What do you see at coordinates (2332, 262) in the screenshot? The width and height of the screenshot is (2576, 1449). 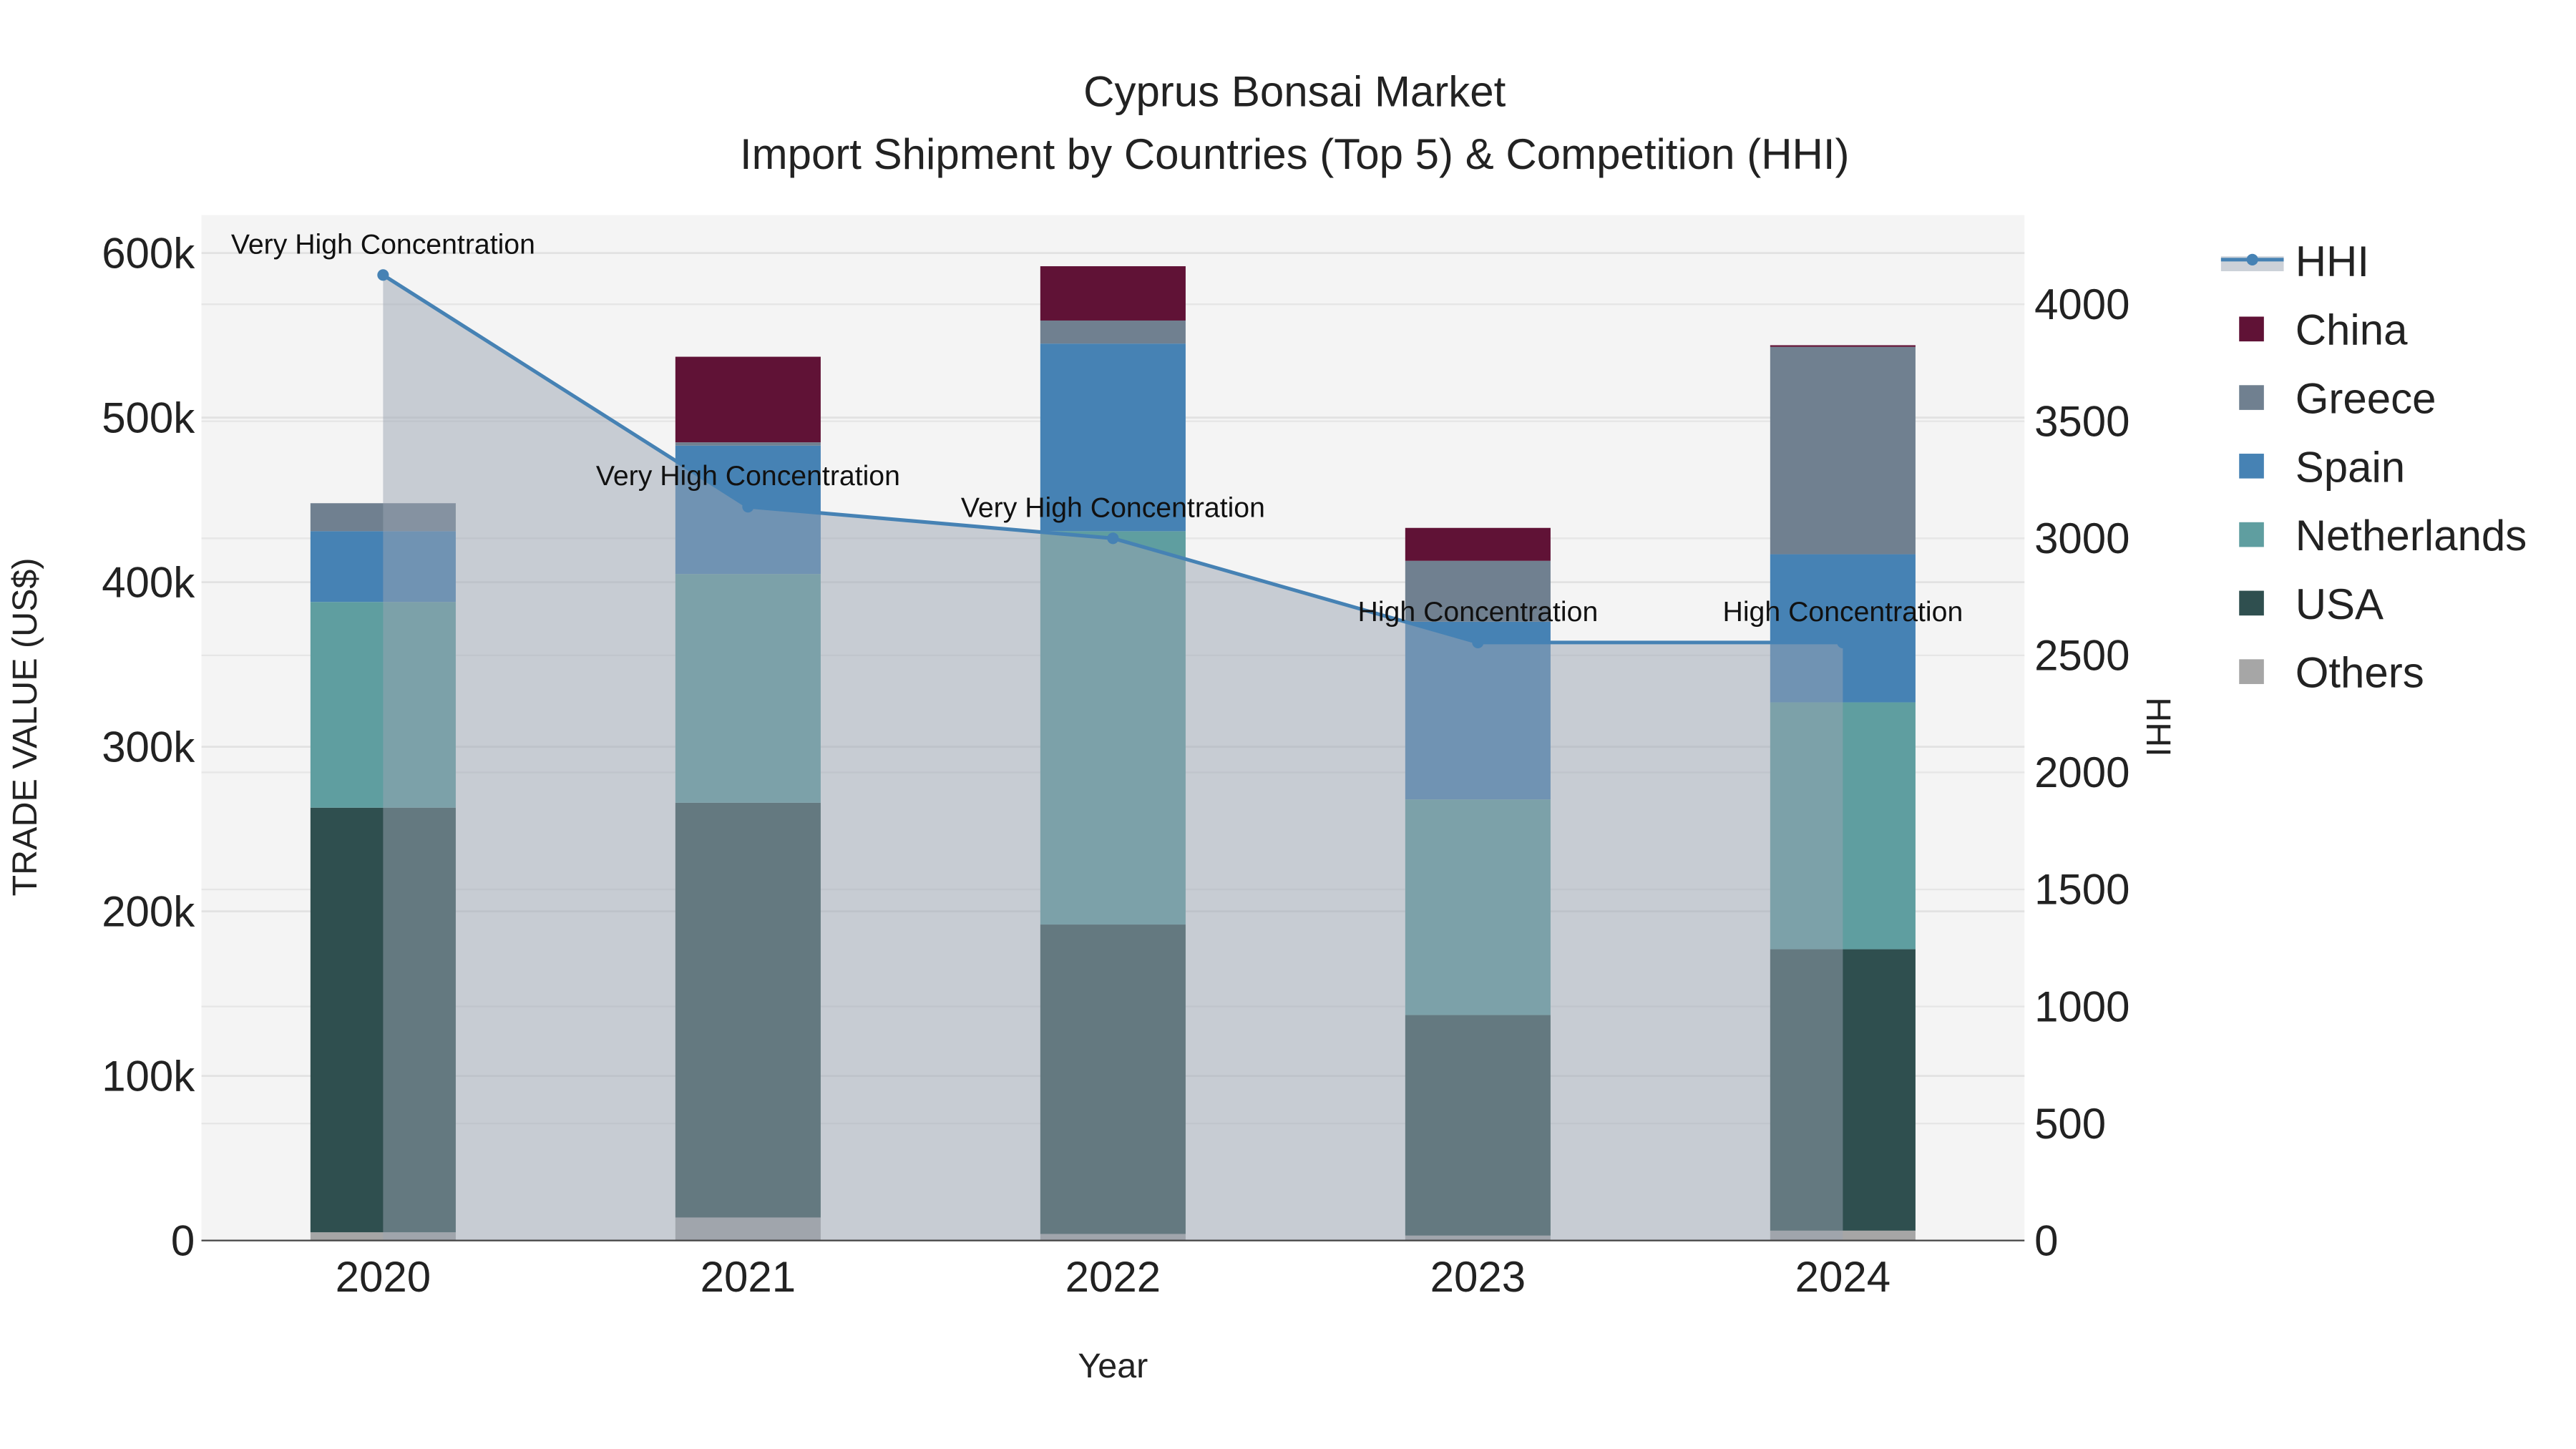 I see `legend-label-hhi: HHI` at bounding box center [2332, 262].